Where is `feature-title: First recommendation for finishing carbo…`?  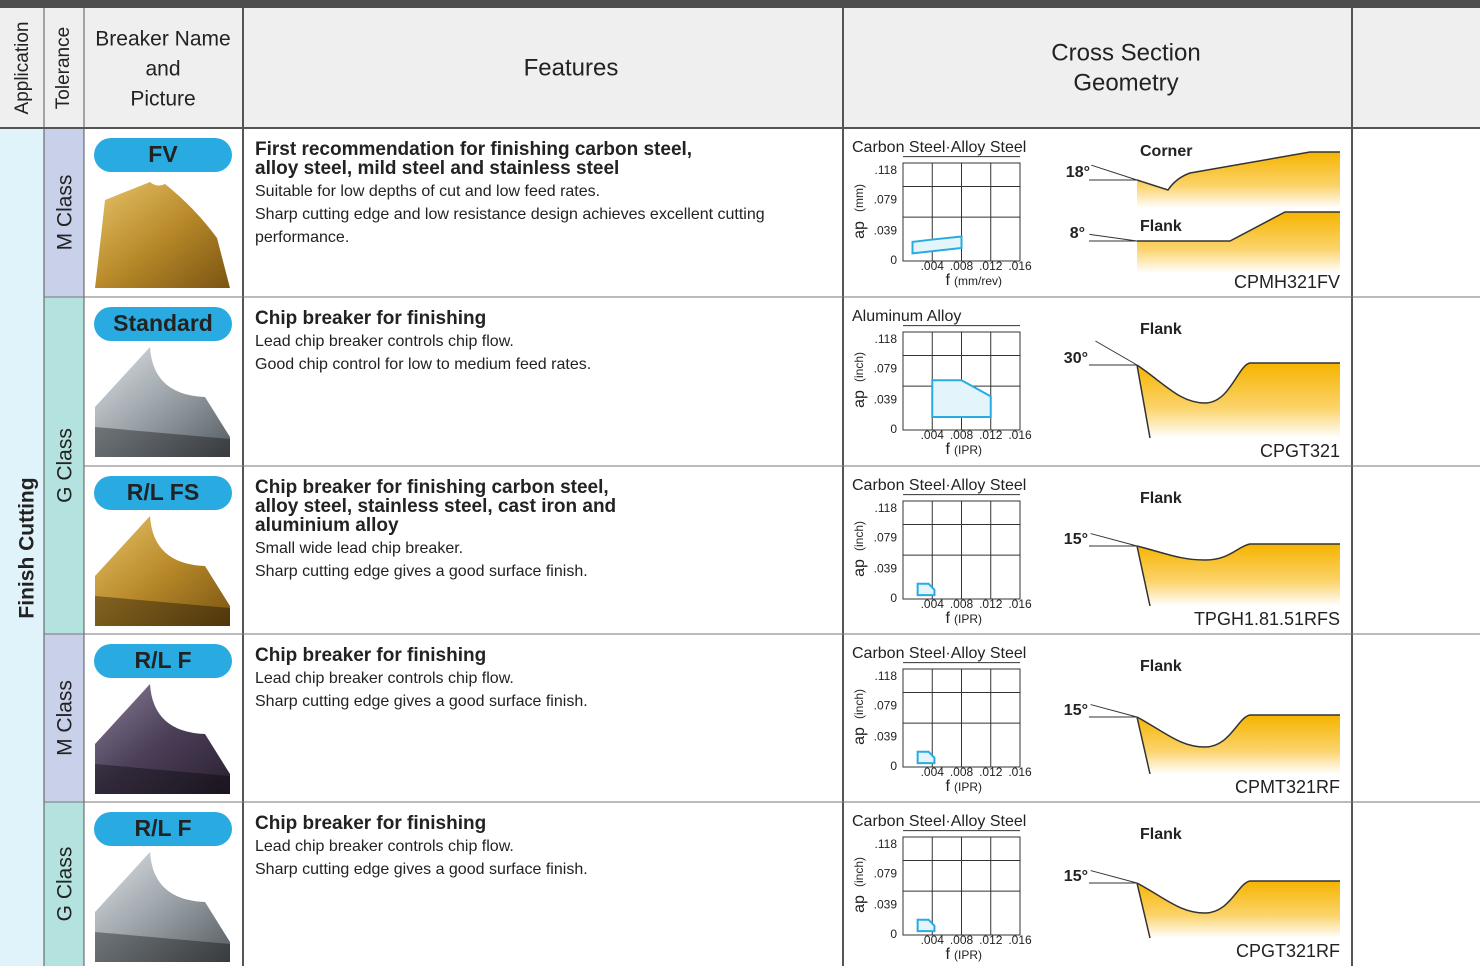 feature-title: First recommendation for finishing carbo… is located at coordinates (545, 159).